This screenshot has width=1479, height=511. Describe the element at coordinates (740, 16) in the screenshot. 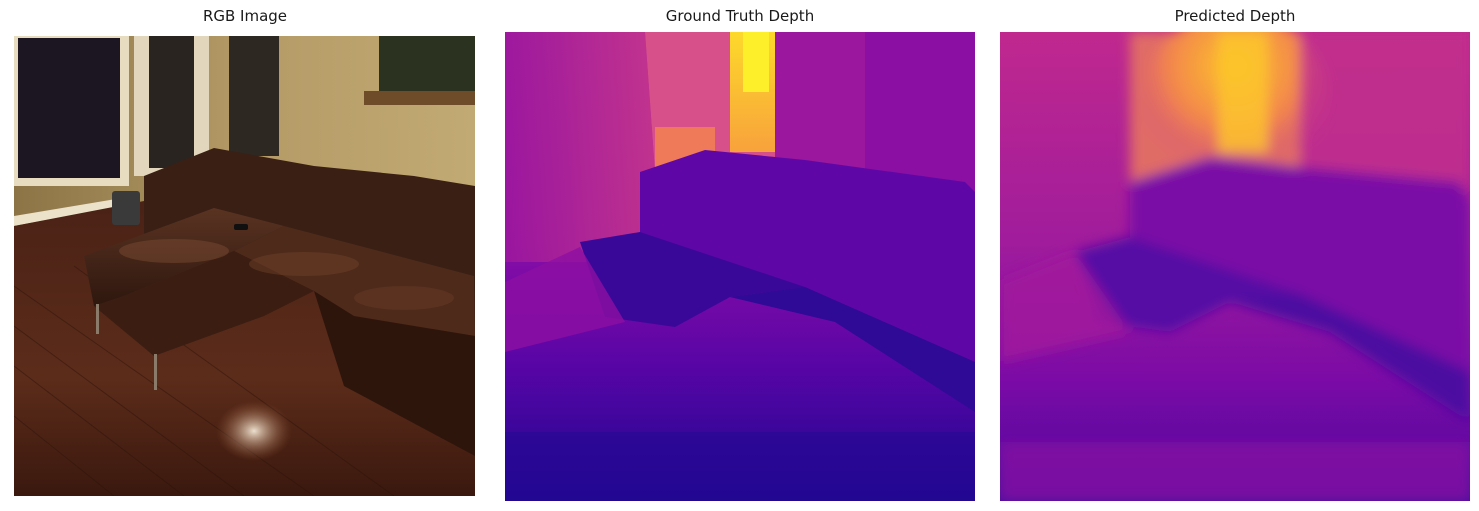

I see `panel-title-ground-truth: Ground Truth Depth` at that location.